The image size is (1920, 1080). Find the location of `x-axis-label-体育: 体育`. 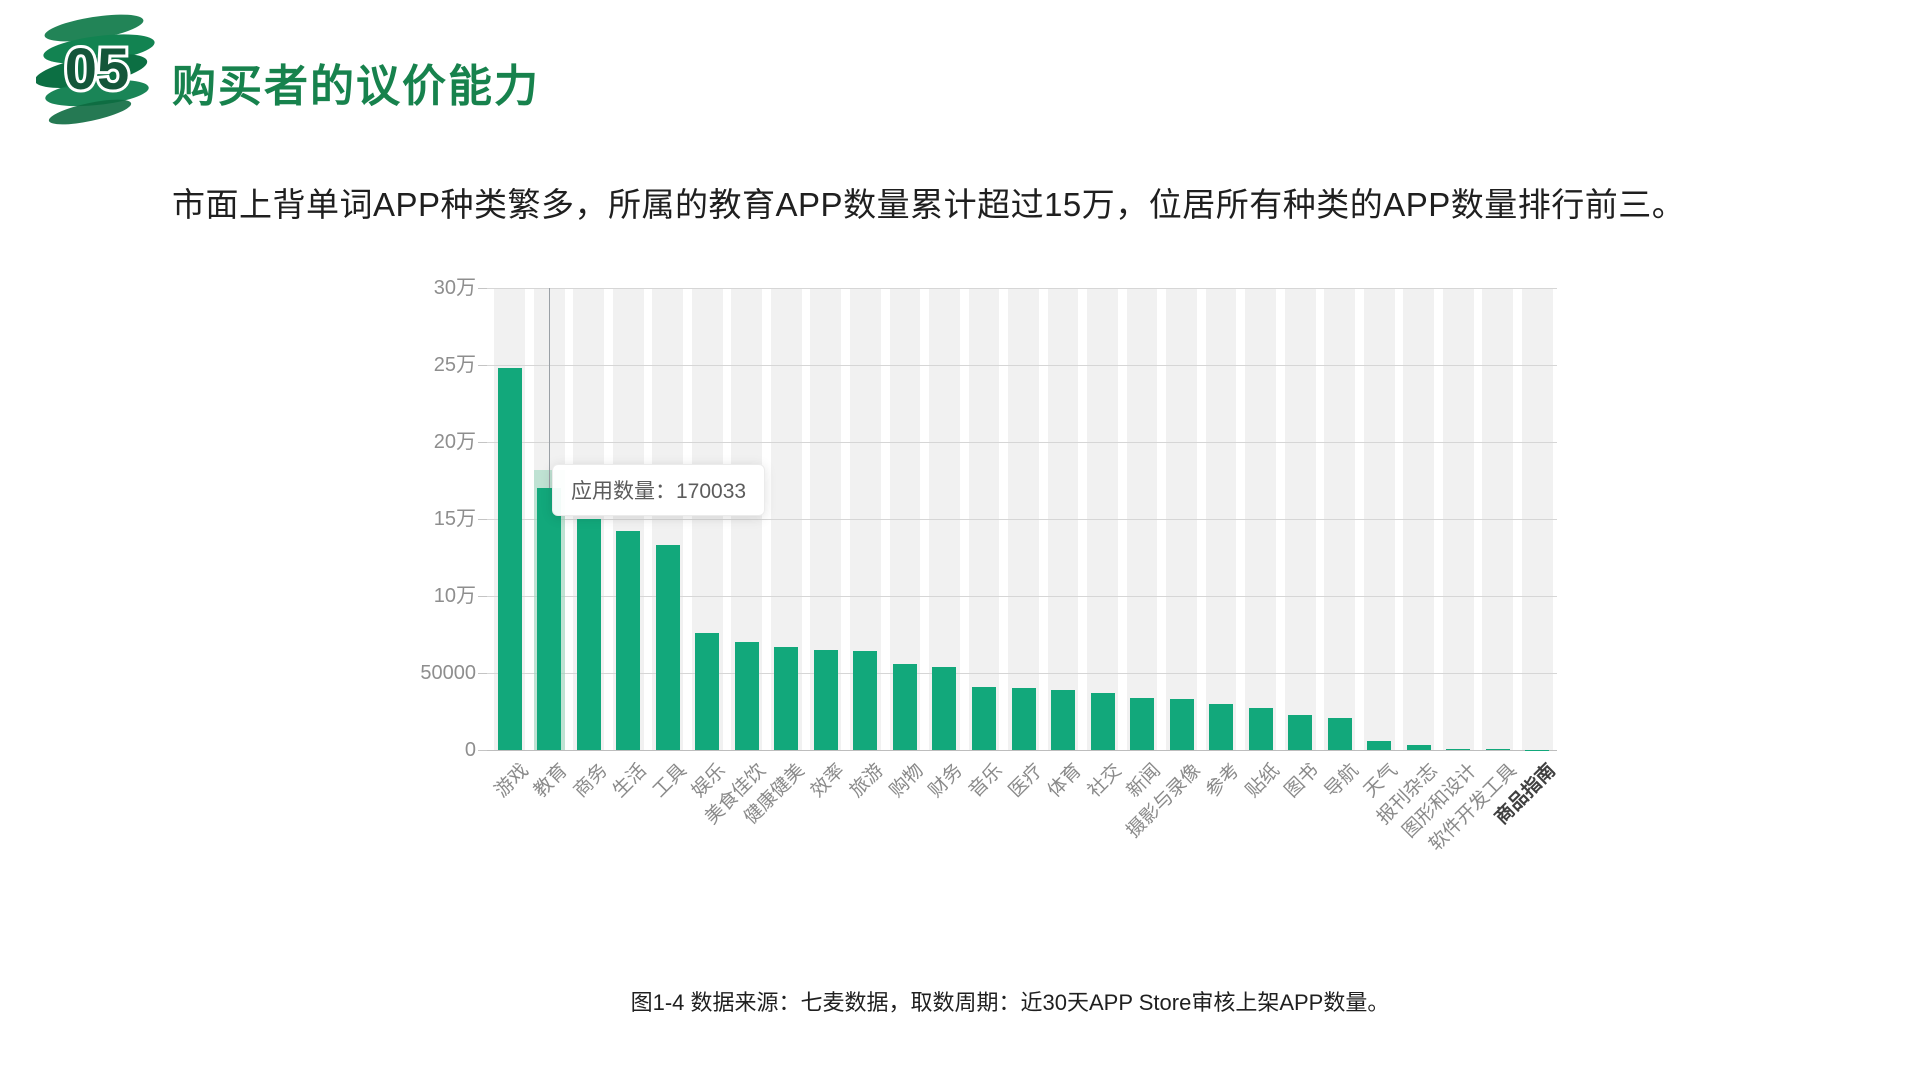

x-axis-label-体育: 体育 is located at coordinates (1065, 781).